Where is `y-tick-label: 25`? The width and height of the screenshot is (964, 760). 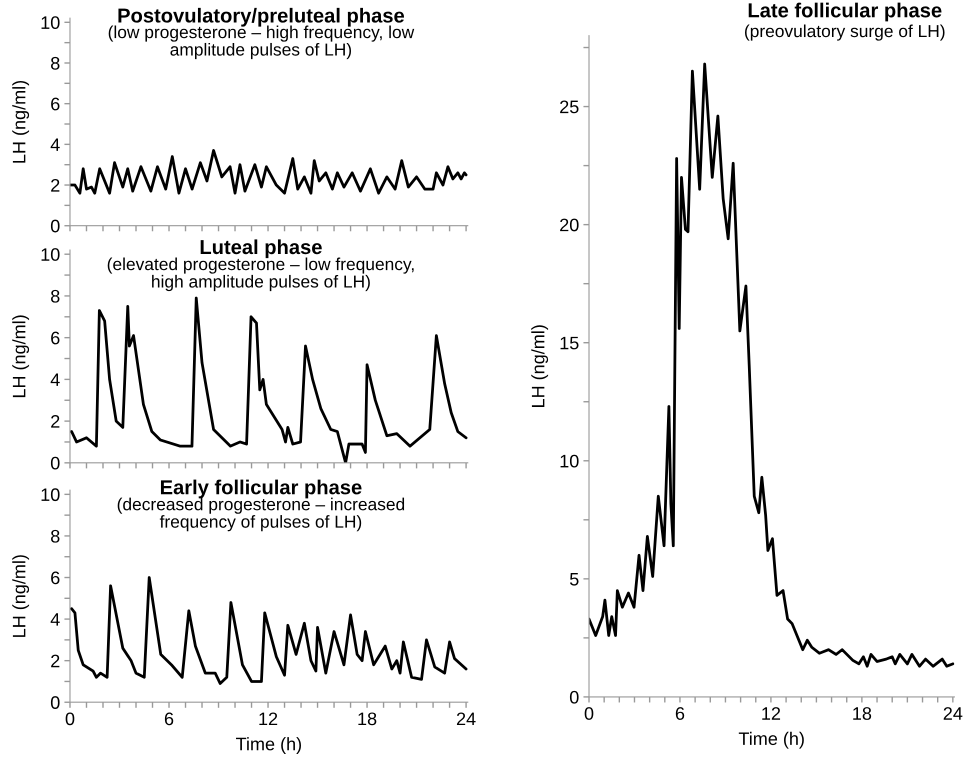 y-tick-label: 25 is located at coordinates (569, 107).